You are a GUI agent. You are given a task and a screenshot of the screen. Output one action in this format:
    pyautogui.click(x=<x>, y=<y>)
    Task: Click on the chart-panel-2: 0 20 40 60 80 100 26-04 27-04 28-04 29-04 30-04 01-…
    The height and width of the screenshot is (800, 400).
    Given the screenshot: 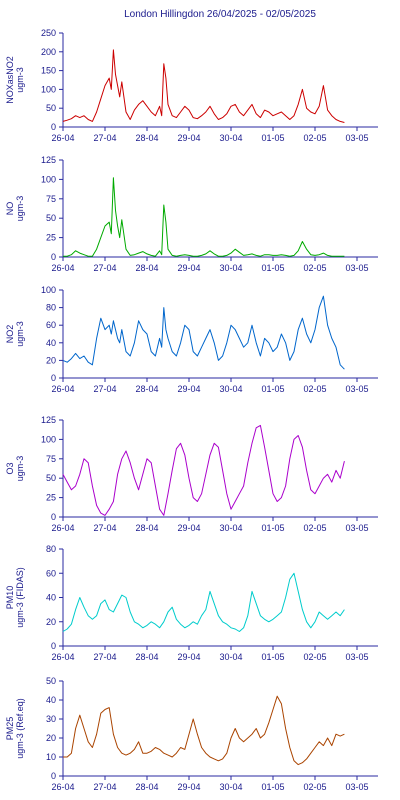 What is the action you would take?
    pyautogui.click(x=191, y=339)
    